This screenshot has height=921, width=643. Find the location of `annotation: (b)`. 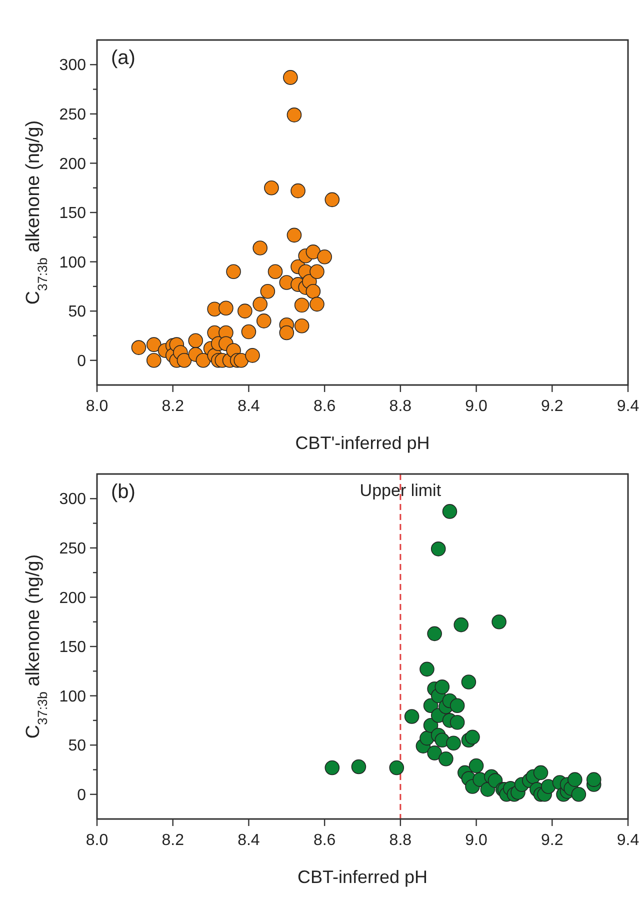

annotation: (b) is located at coordinates (123, 492).